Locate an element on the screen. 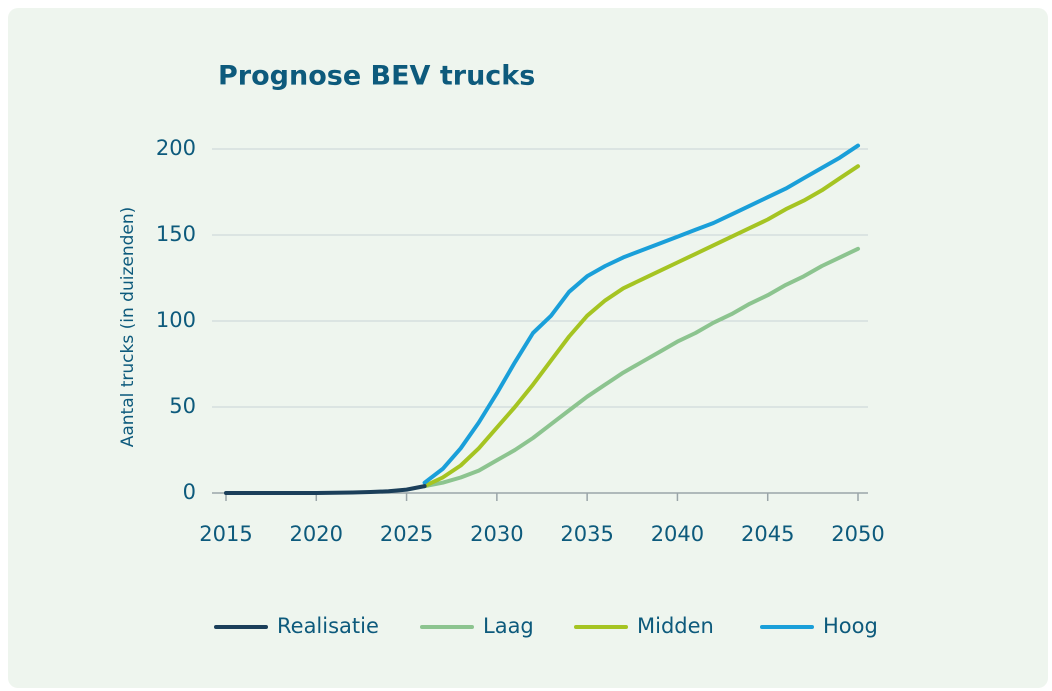  y-tick-label: 200 is located at coordinates (176, 148).